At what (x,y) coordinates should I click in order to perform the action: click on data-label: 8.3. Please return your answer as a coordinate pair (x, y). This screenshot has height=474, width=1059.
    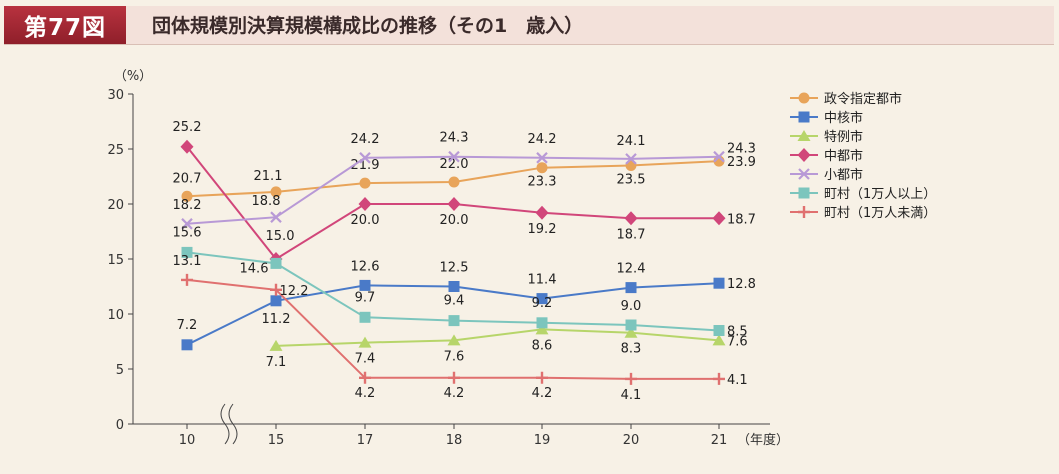
    Looking at the image, I should click on (631, 349).